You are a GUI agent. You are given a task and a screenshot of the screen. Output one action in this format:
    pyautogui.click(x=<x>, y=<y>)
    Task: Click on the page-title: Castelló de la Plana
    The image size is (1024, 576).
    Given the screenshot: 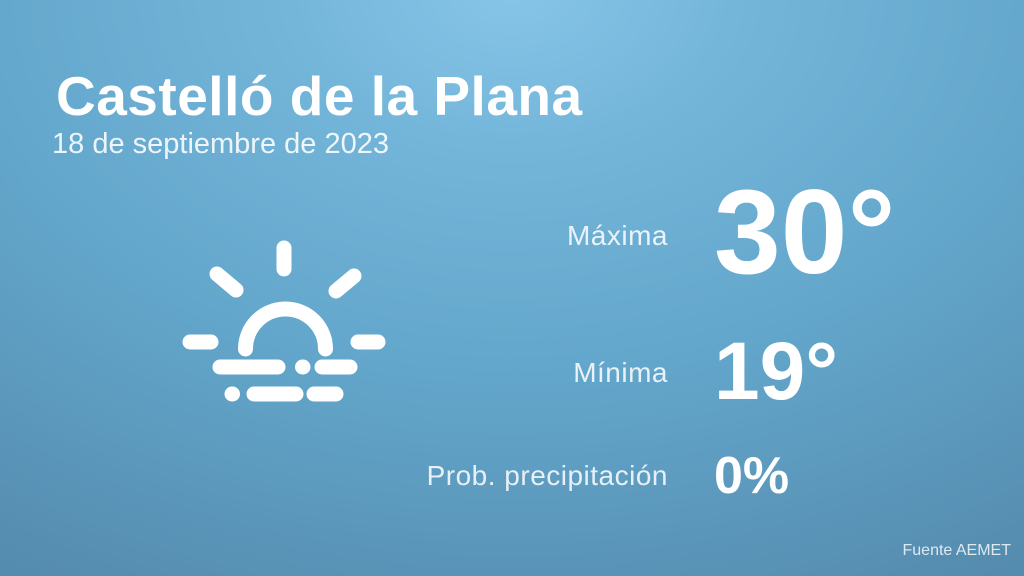 What is the action you would take?
    pyautogui.click(x=319, y=96)
    